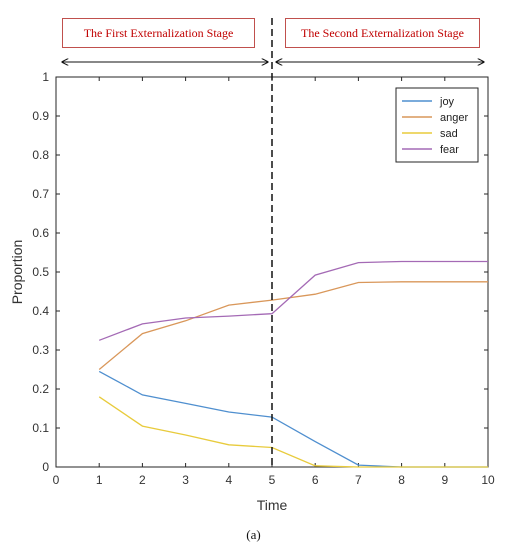  What do you see at coordinates (449, 150) in the screenshot?
I see `legend-label-fear: fear` at bounding box center [449, 150].